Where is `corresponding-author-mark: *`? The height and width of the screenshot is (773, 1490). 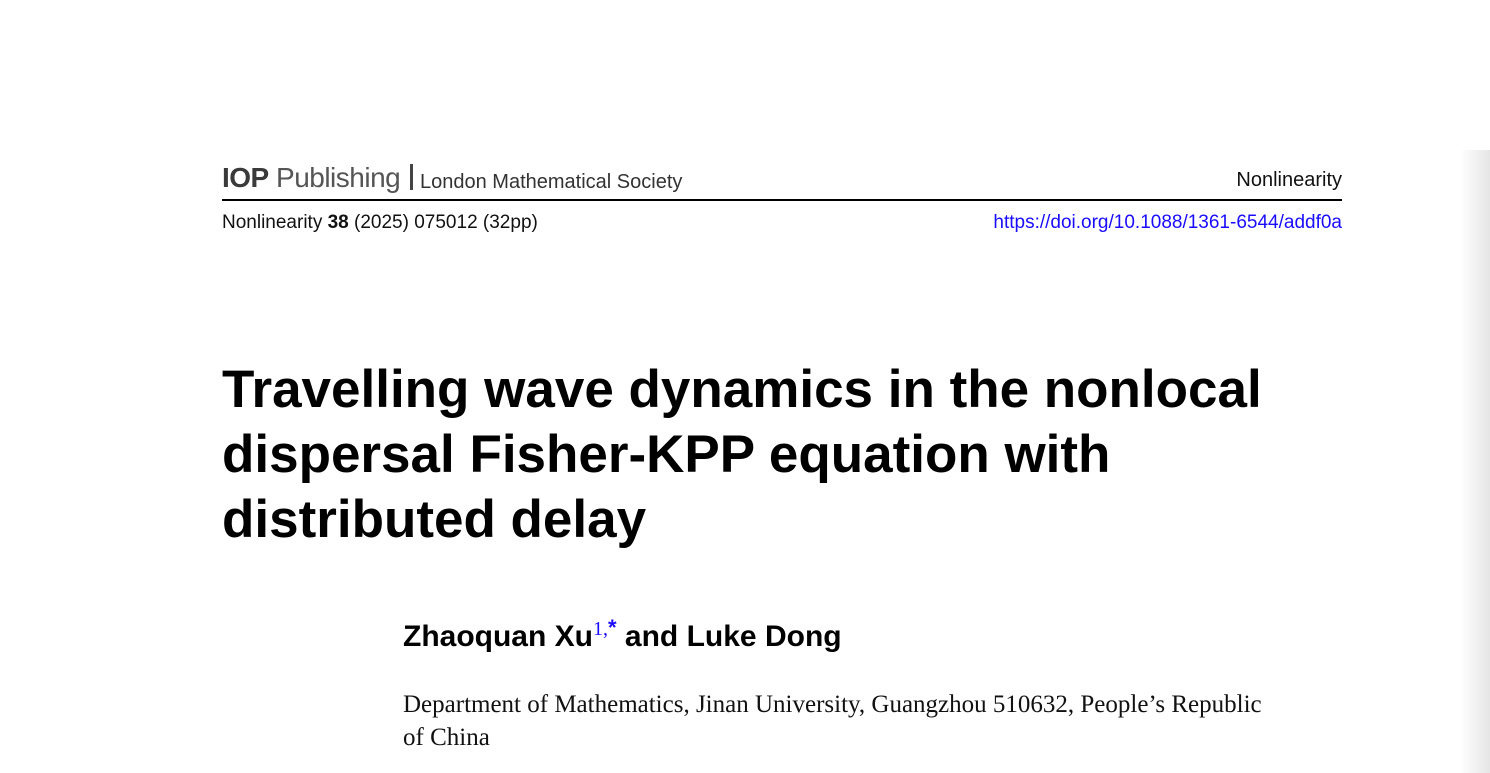 corresponding-author-mark: * is located at coordinates (612, 627).